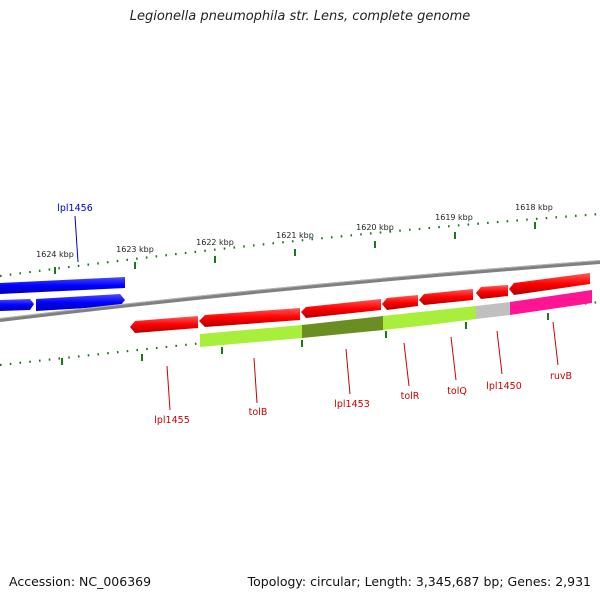 This screenshot has height=600, width=600. I want to click on leader-lpl1456, so click(76, 239).